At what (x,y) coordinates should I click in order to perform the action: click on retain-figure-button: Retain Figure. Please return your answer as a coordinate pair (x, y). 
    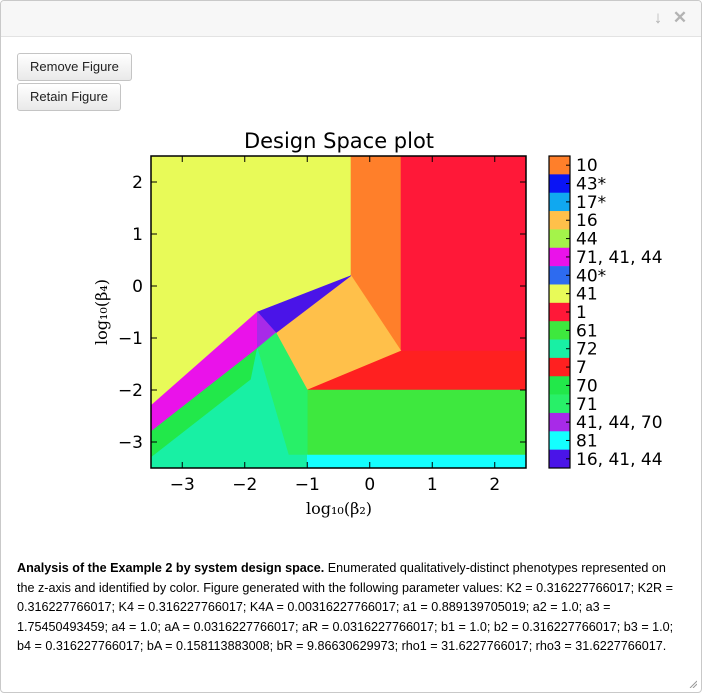
    Looking at the image, I should click on (69, 97).